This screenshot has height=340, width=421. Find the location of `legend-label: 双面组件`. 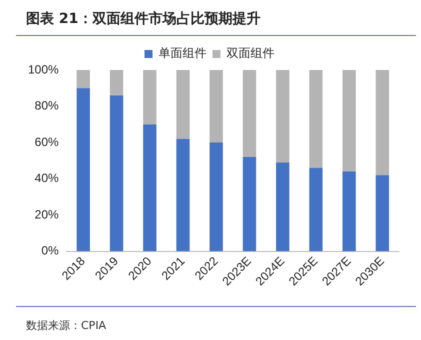

legend-label: 双面组件 is located at coordinates (250, 53).